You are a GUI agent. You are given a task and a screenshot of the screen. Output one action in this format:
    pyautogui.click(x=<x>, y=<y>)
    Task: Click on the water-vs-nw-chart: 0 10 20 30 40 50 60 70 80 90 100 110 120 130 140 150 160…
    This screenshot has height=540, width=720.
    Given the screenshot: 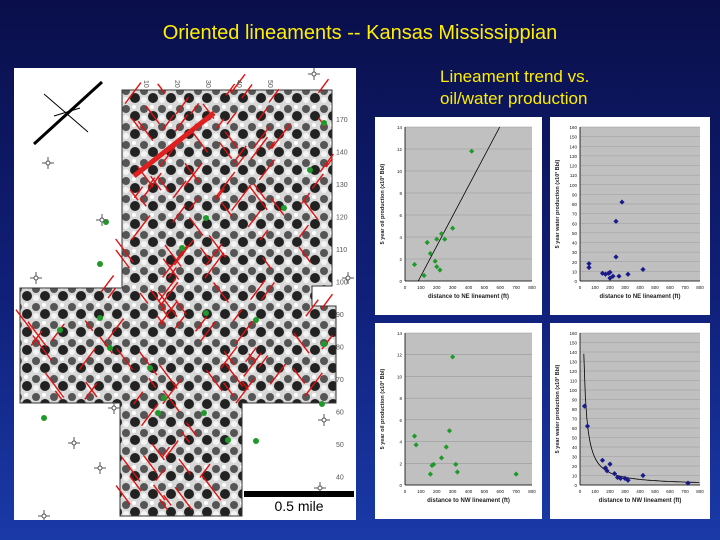 What is the action you would take?
    pyautogui.click(x=630, y=421)
    